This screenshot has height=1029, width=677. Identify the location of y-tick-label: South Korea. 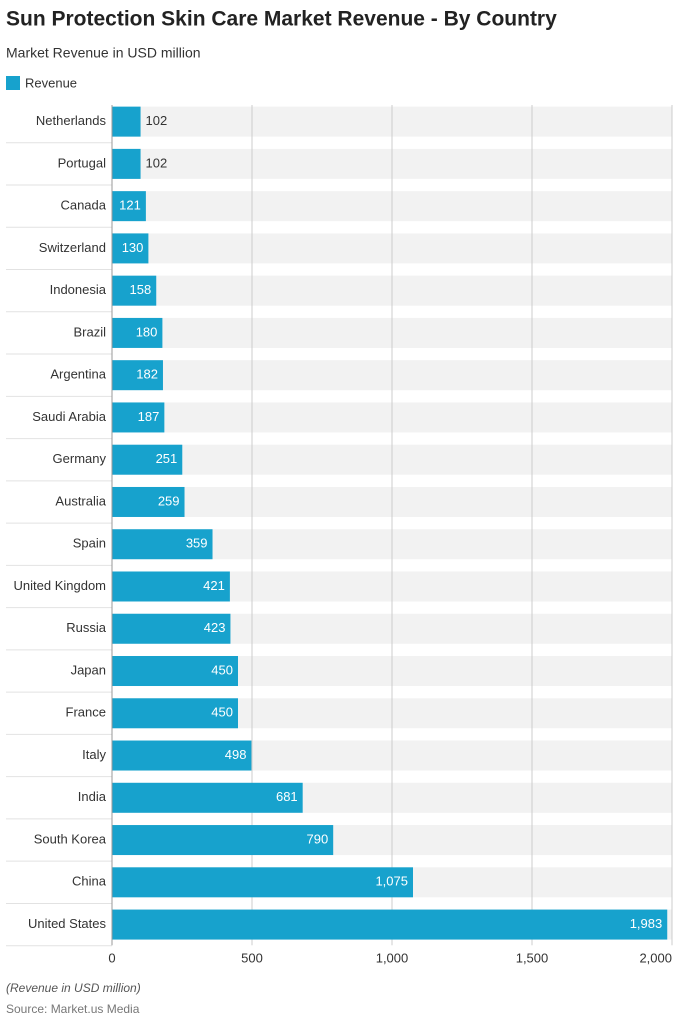
(70, 838).